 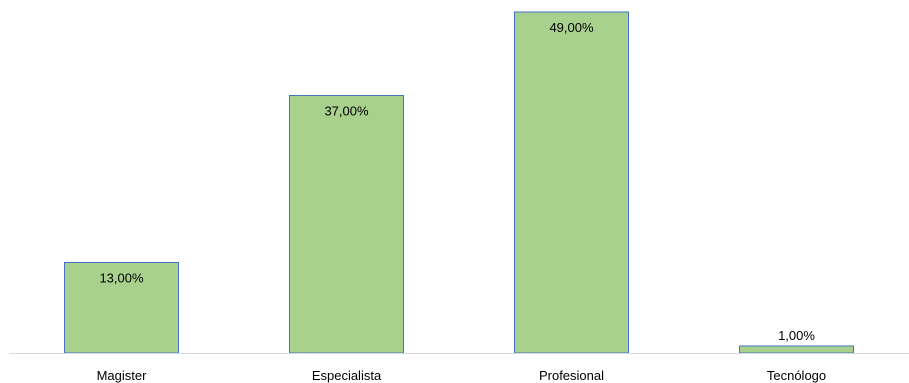 I want to click on category-labels-group: Magister Especialista Profesional Tecnólogo, so click(x=462, y=375).